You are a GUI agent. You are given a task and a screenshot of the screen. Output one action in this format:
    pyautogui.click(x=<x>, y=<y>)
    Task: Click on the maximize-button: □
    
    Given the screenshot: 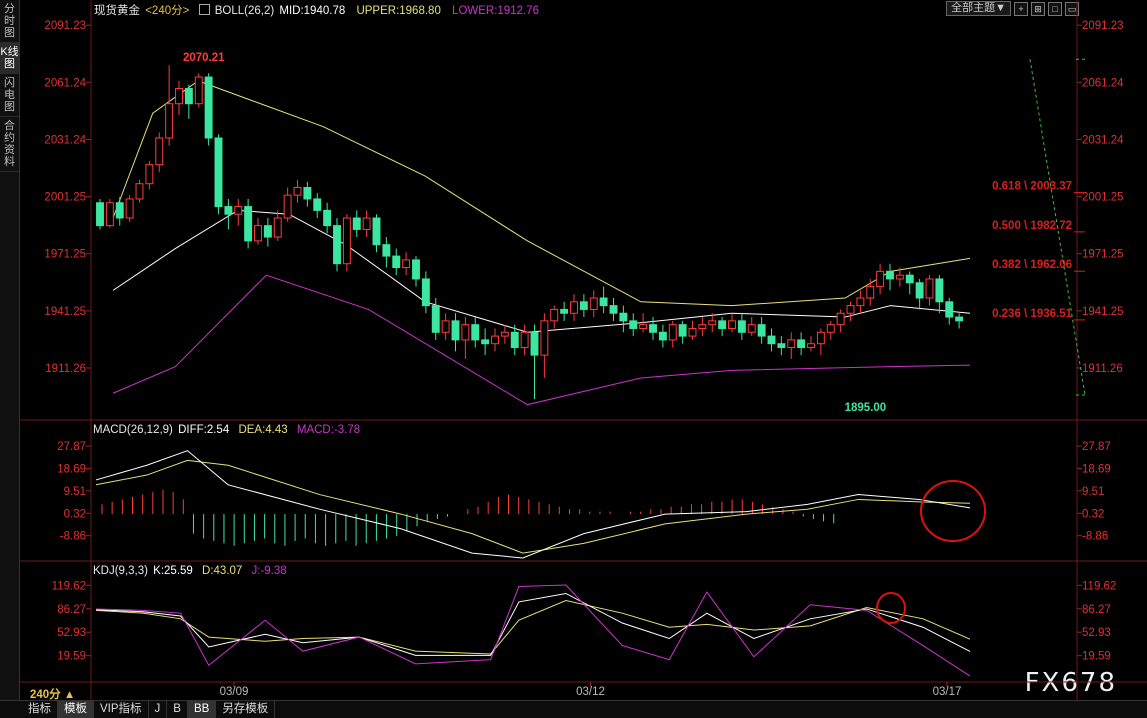 What is the action you would take?
    pyautogui.click(x=1055, y=8)
    